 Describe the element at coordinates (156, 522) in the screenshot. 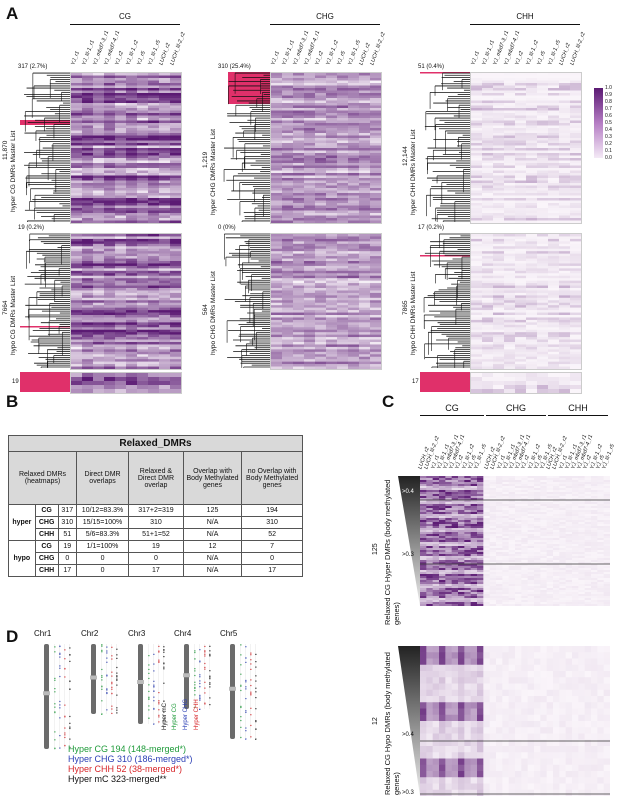

I see `table-cell: 310` at that location.